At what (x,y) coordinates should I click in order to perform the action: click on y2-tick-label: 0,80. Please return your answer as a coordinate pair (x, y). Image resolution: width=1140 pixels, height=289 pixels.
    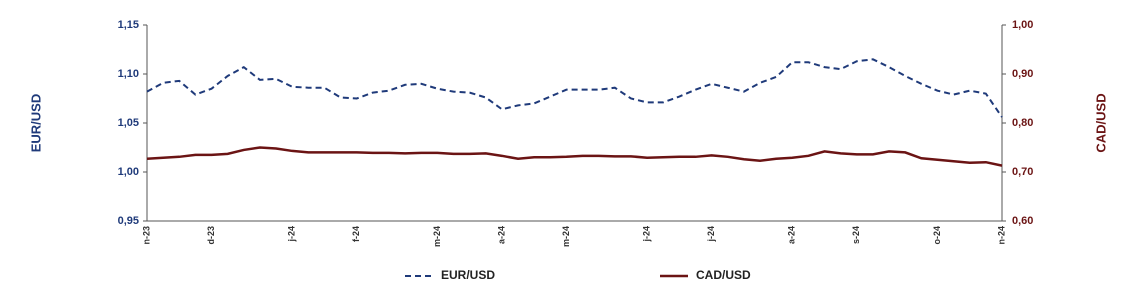
    Looking at the image, I should click on (1022, 123).